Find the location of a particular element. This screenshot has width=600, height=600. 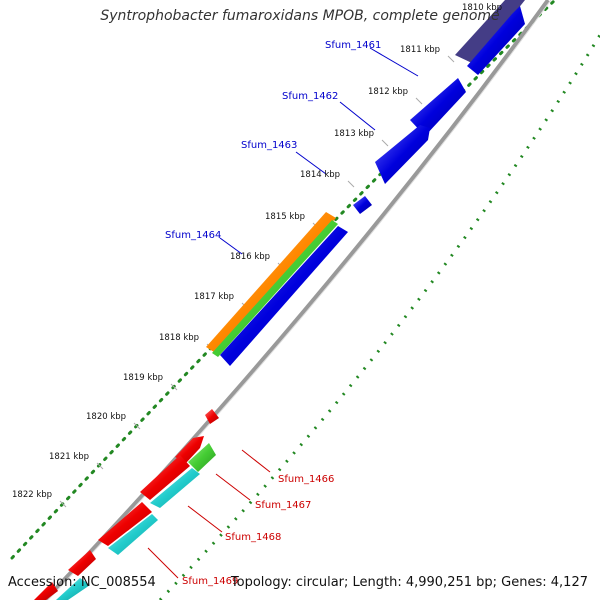

gene-label-sfum-1467: Sfum_1467 is located at coordinates (283, 505).